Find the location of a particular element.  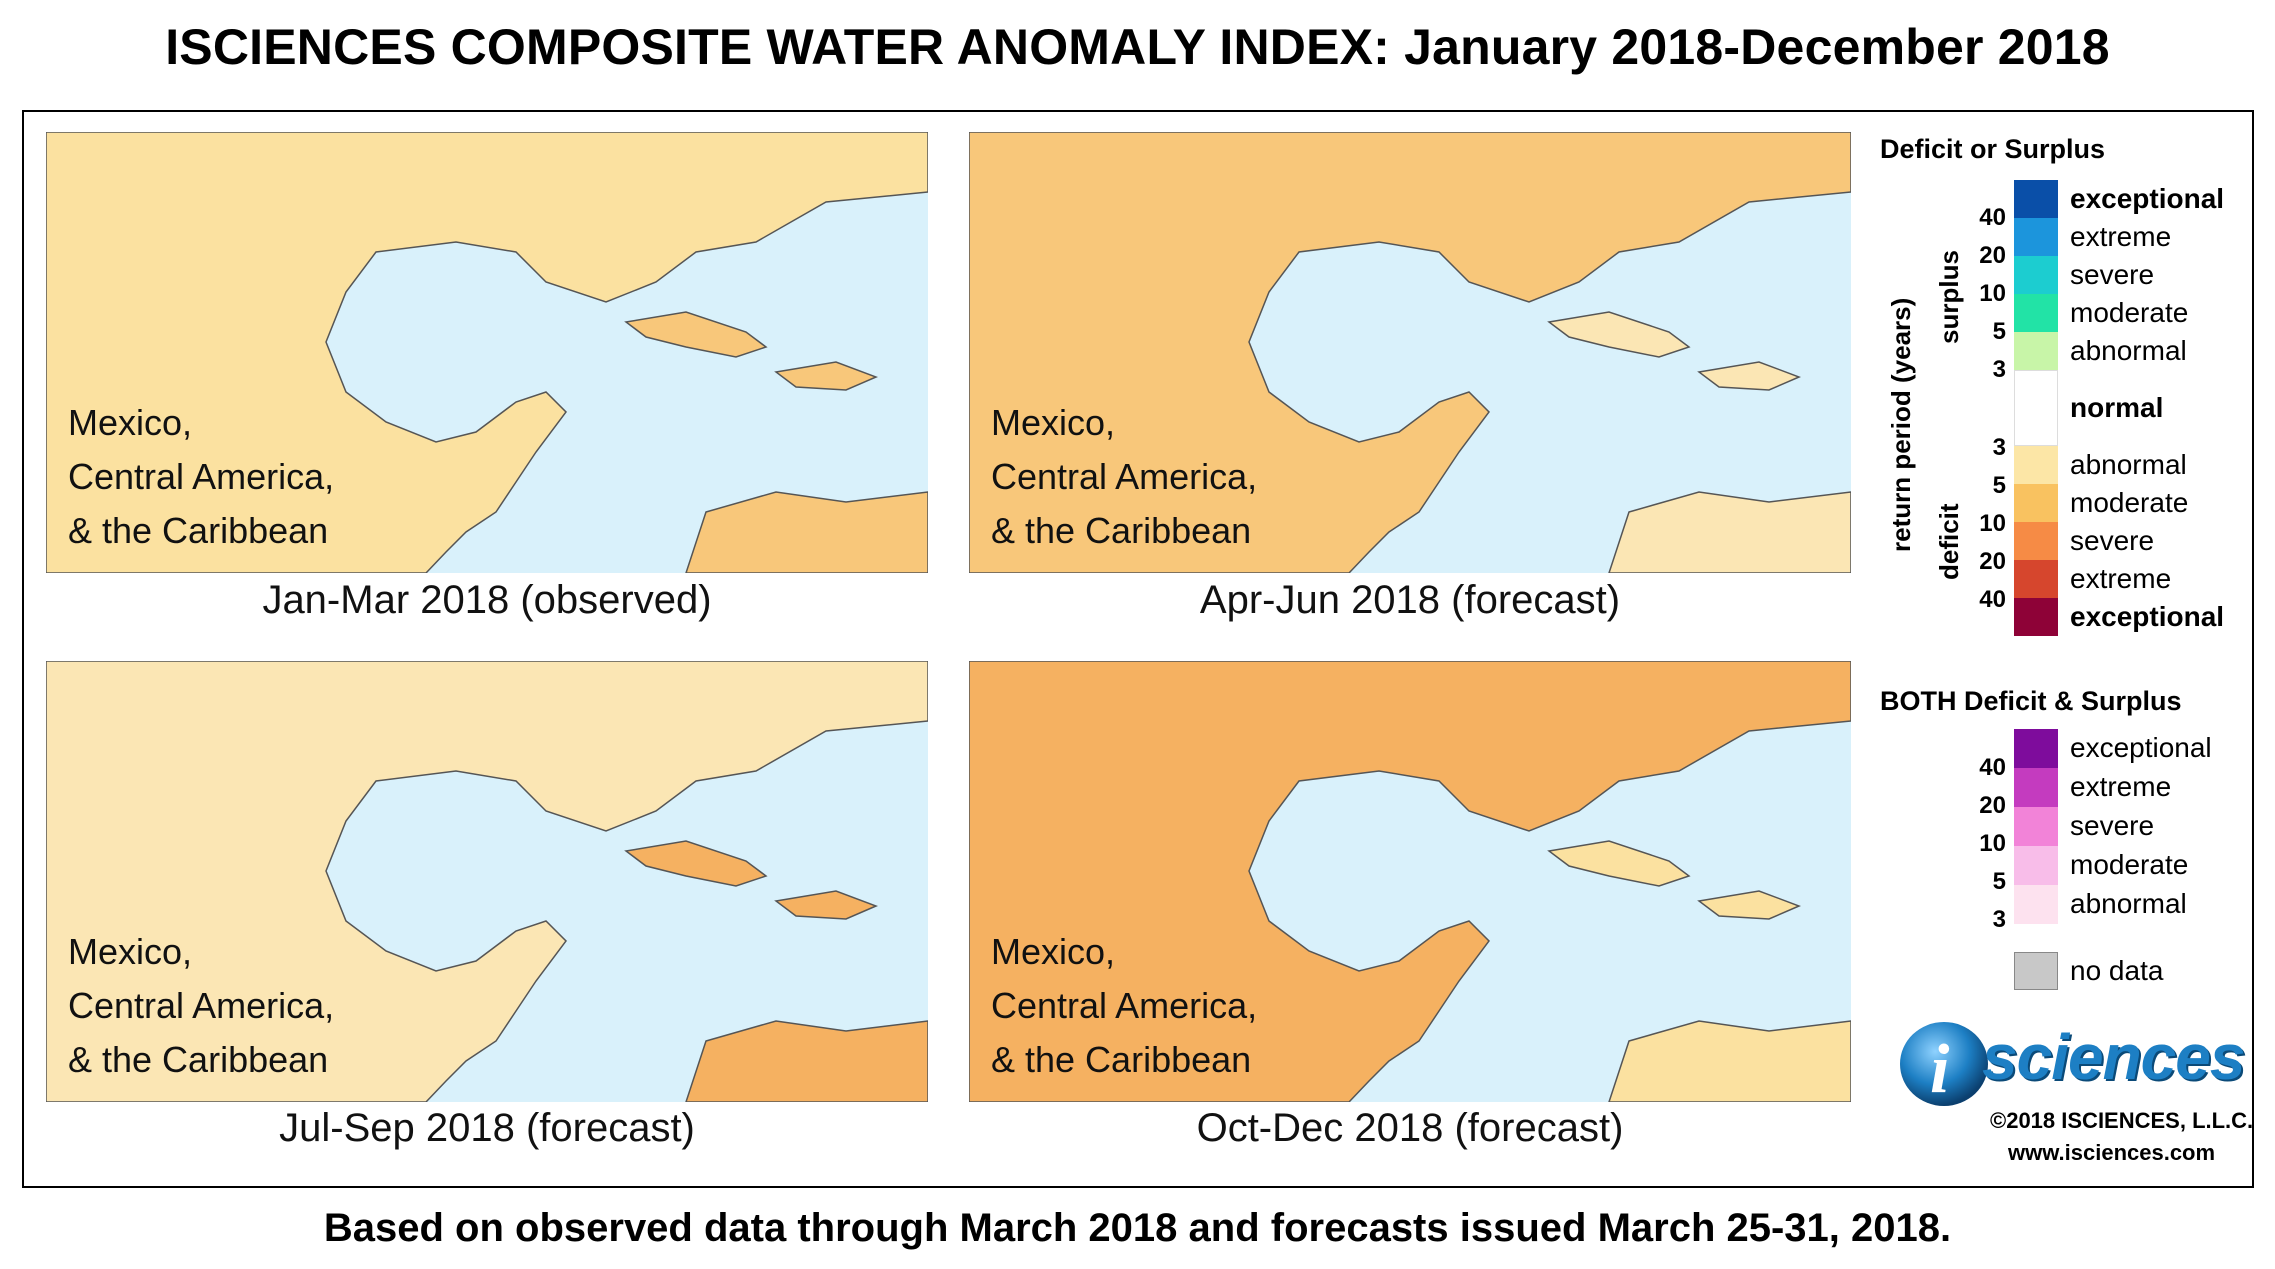

map-caption-jan-mar: Jan-Mar 2018 (observed) is located at coordinates (487, 600).